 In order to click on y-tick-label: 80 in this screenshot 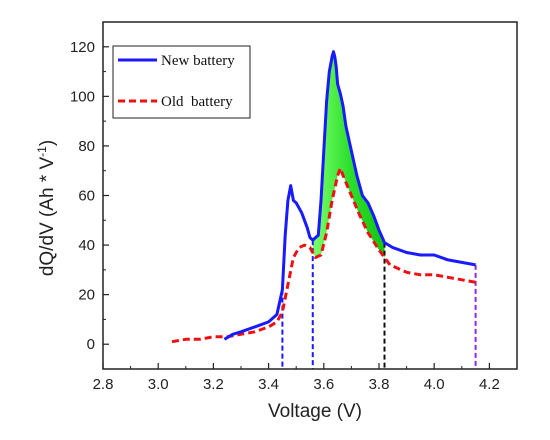, I will do `click(86, 146)`.